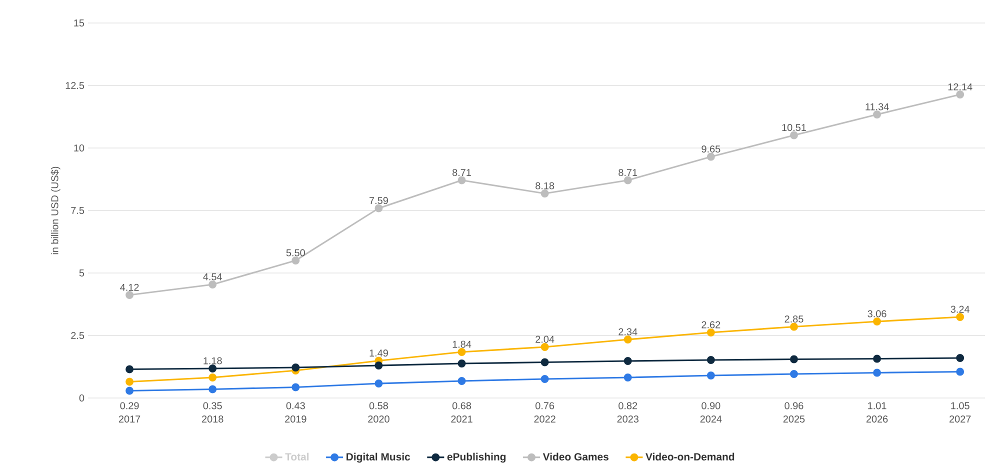  Describe the element at coordinates (711, 324) in the screenshot. I see `data-label: 2.62` at that location.